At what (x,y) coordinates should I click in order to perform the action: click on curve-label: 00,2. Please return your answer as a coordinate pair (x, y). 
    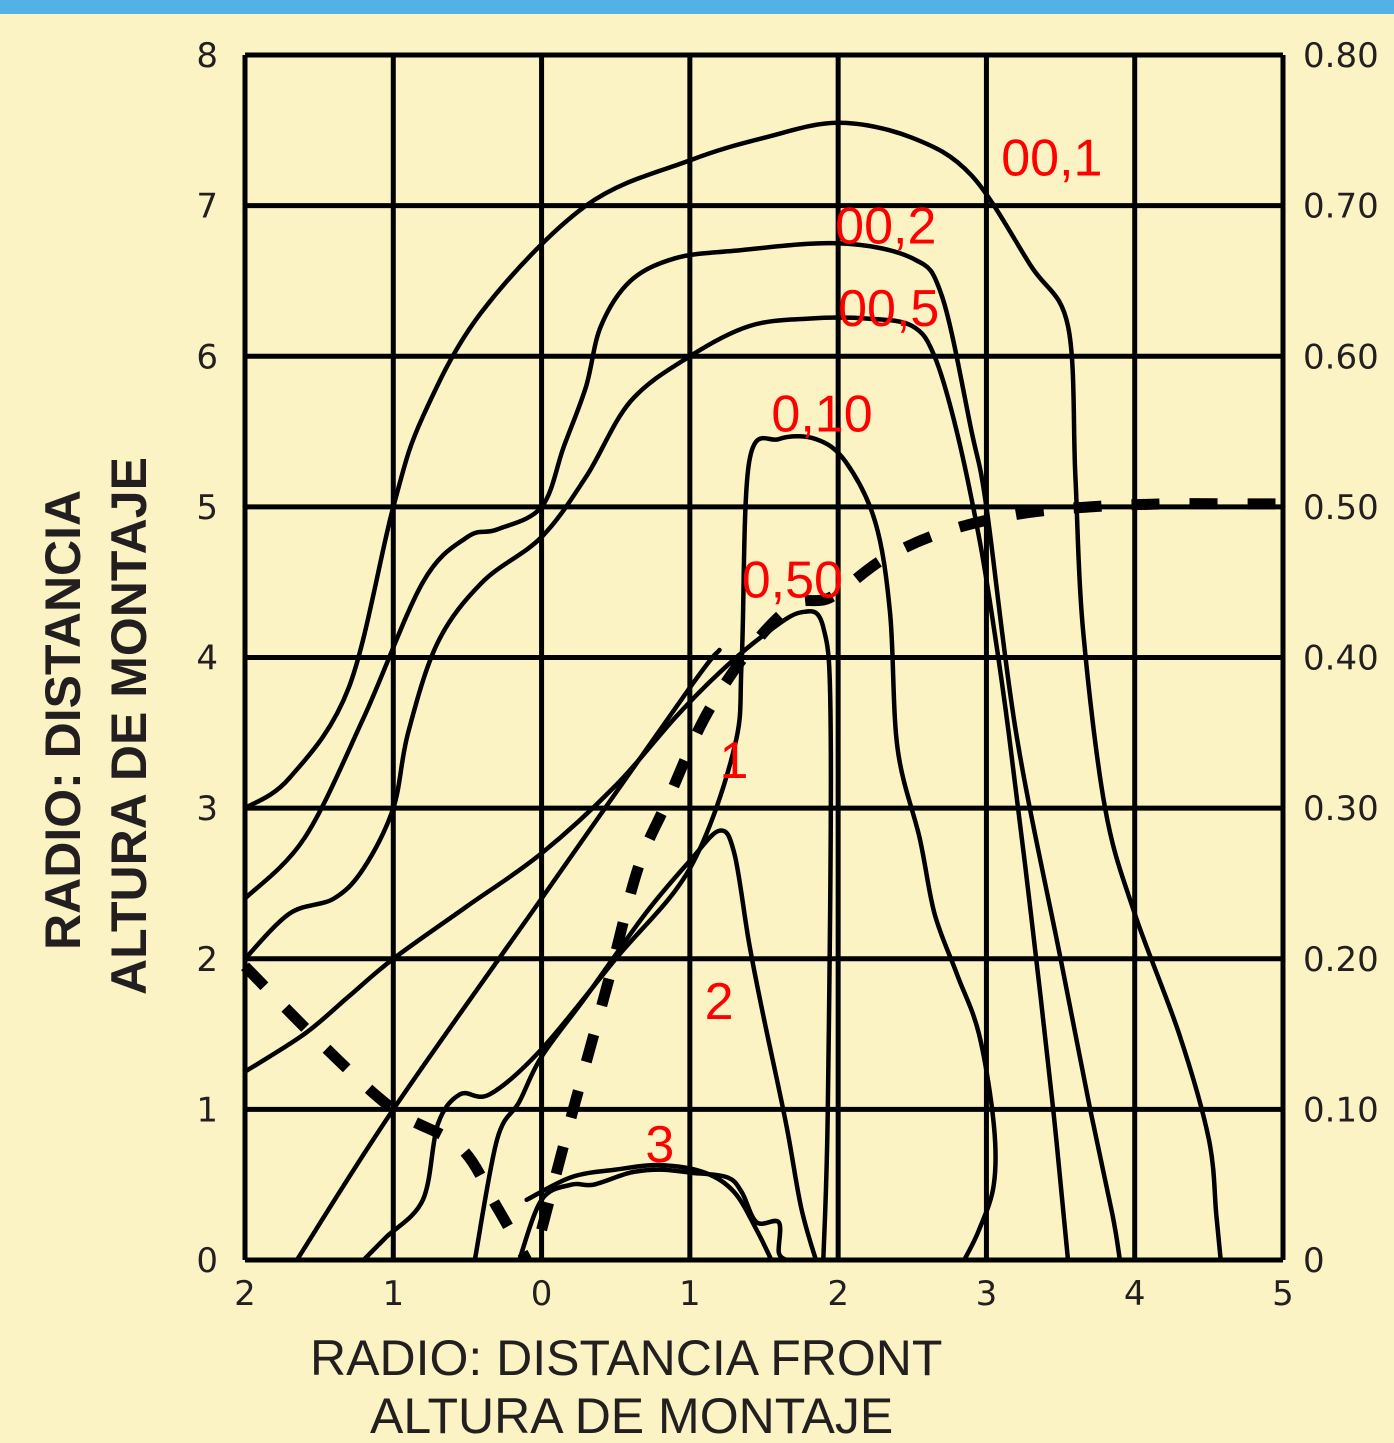
    Looking at the image, I should click on (885, 226).